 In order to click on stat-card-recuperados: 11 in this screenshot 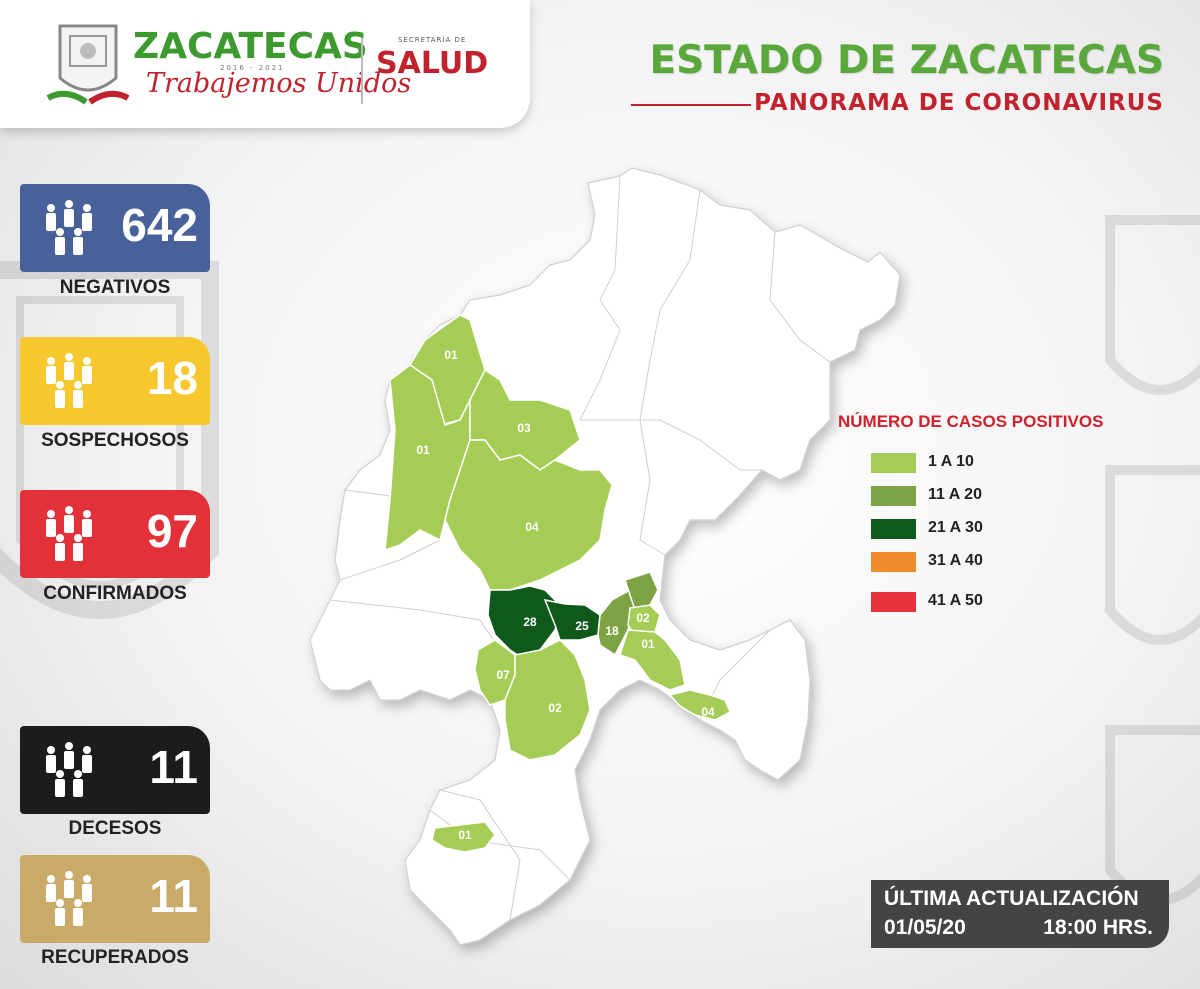, I will do `click(115, 899)`.